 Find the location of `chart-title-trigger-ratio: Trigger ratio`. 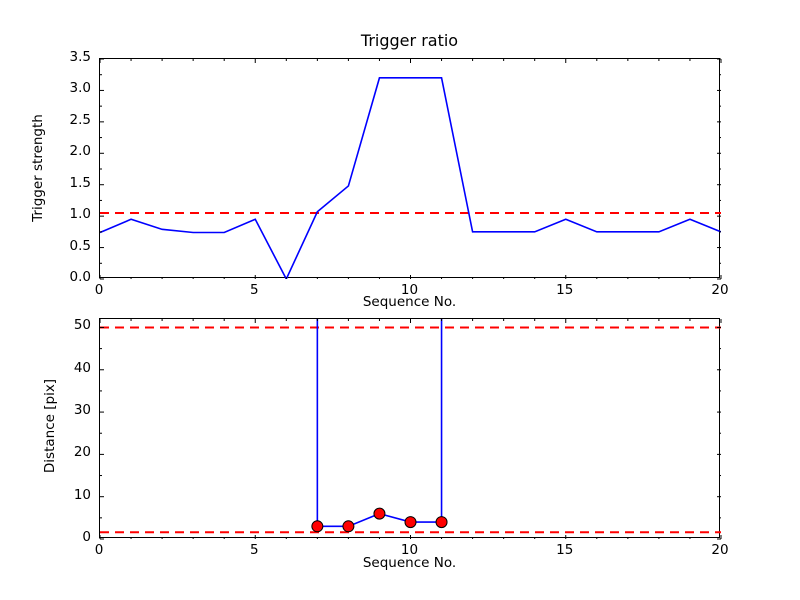

chart-title-trigger-ratio: Trigger ratio is located at coordinates (409, 40).